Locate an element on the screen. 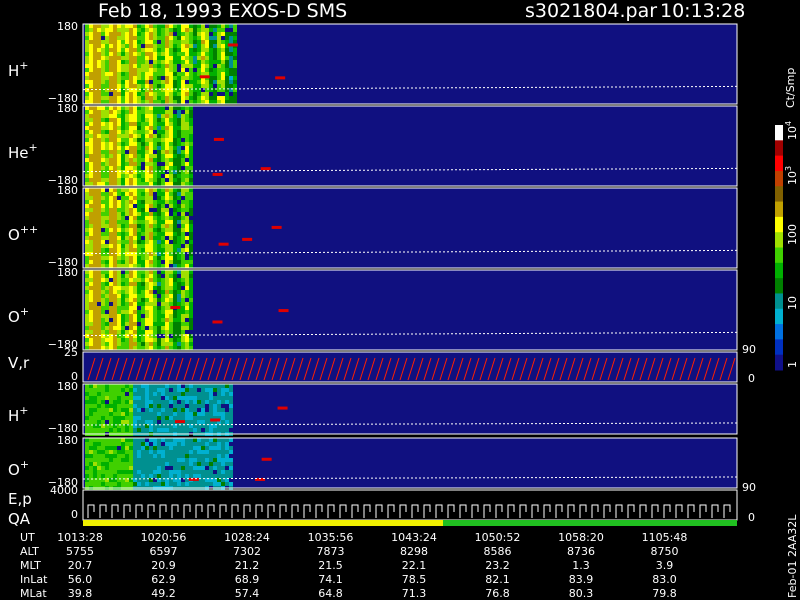  row-label: MLT is located at coordinates (30, 565).